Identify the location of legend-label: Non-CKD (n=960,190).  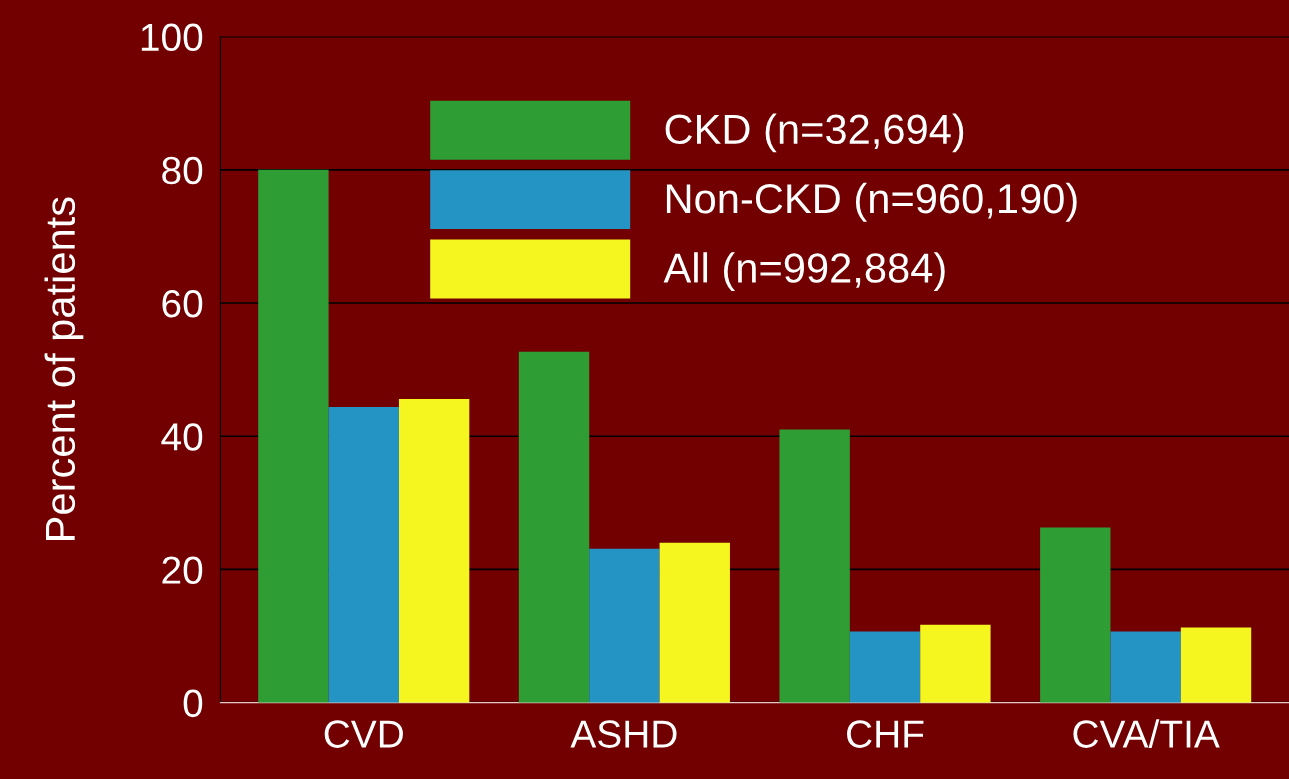
(871, 202).